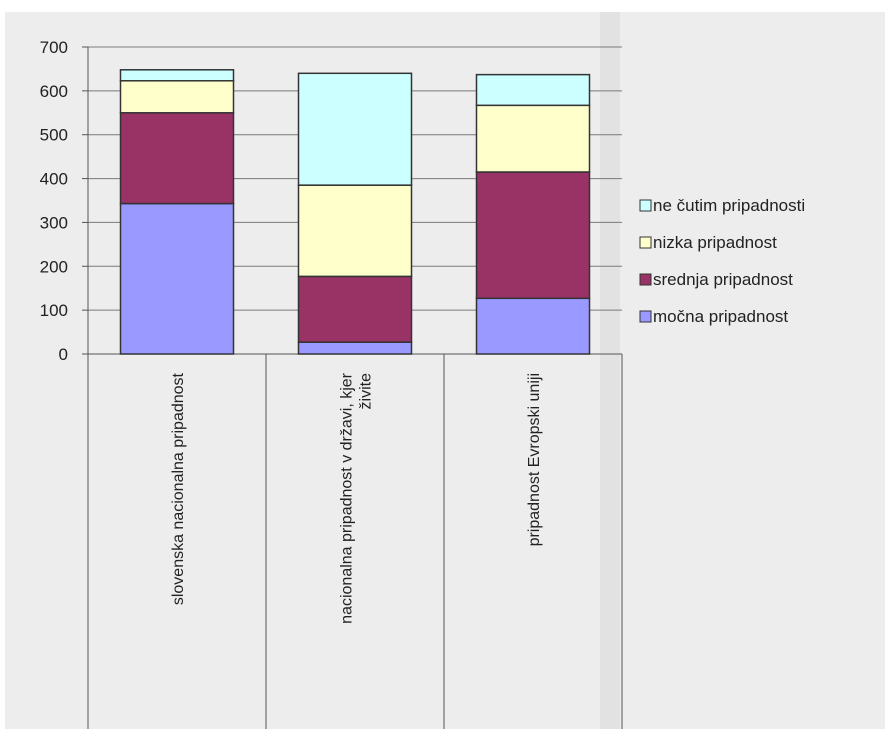 The height and width of the screenshot is (729, 885). What do you see at coordinates (366, 391) in the screenshot?
I see `x-category-label-line: živite` at bounding box center [366, 391].